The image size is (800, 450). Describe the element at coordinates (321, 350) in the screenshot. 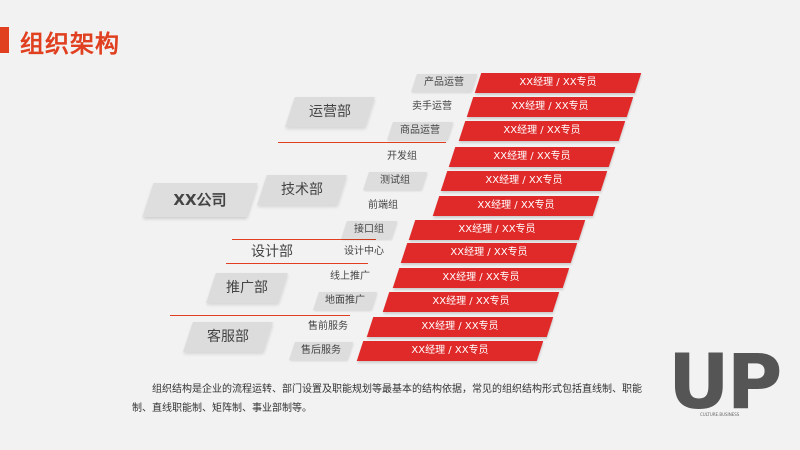

I see `sub-label: 售后服务` at that location.